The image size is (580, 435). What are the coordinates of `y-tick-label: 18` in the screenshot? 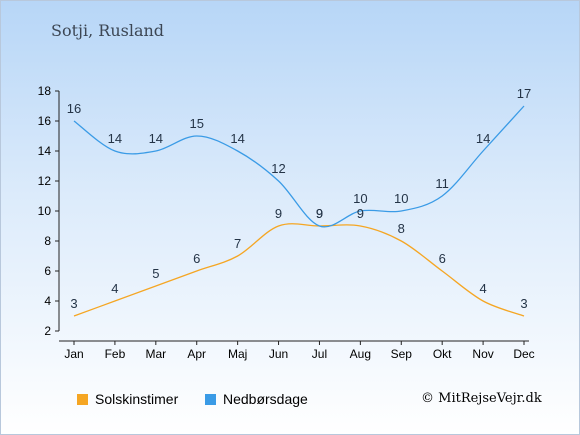 It's located at (45, 91).